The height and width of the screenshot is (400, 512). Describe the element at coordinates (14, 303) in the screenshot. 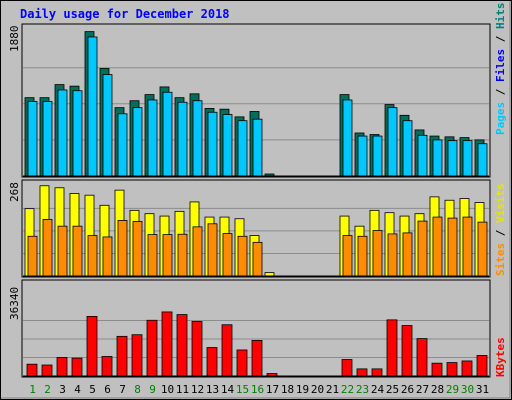

I see `ymax-label-kbytes: 36340` at that location.